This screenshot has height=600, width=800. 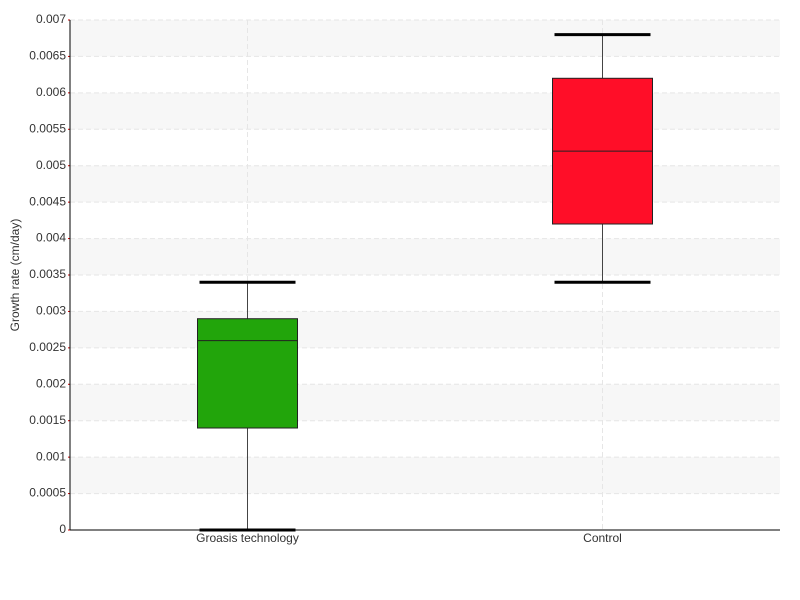 What do you see at coordinates (47, 274) in the screenshot?
I see `y-tick-label: 0.0035` at bounding box center [47, 274].